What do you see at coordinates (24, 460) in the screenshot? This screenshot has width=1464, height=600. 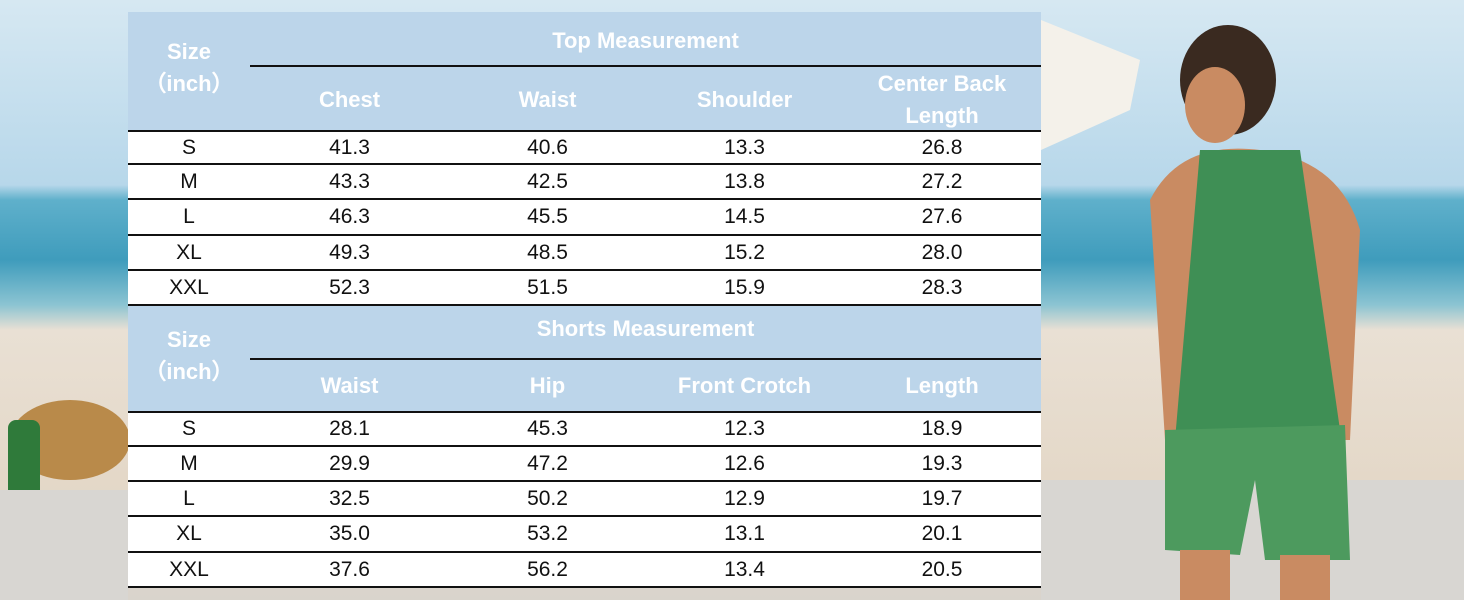 I see `bottle` at bounding box center [24, 460].